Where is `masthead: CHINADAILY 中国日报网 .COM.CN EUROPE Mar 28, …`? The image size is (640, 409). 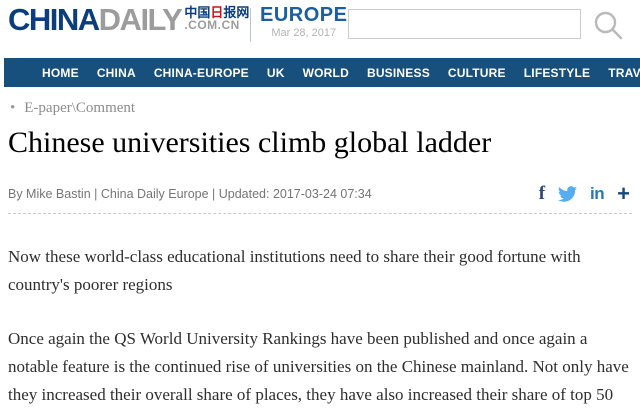
masthead: CHINADAILY 中国日报网 .COM.CN EUROPE Mar 28, … is located at coordinates (320, 28).